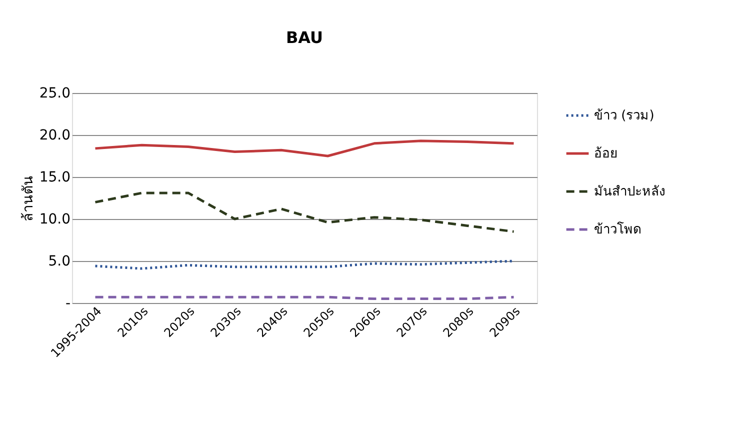 Image resolution: width=746 pixels, height=444 pixels. What do you see at coordinates (67, 304) in the screenshot?
I see `y-tick-label: -` at bounding box center [67, 304].